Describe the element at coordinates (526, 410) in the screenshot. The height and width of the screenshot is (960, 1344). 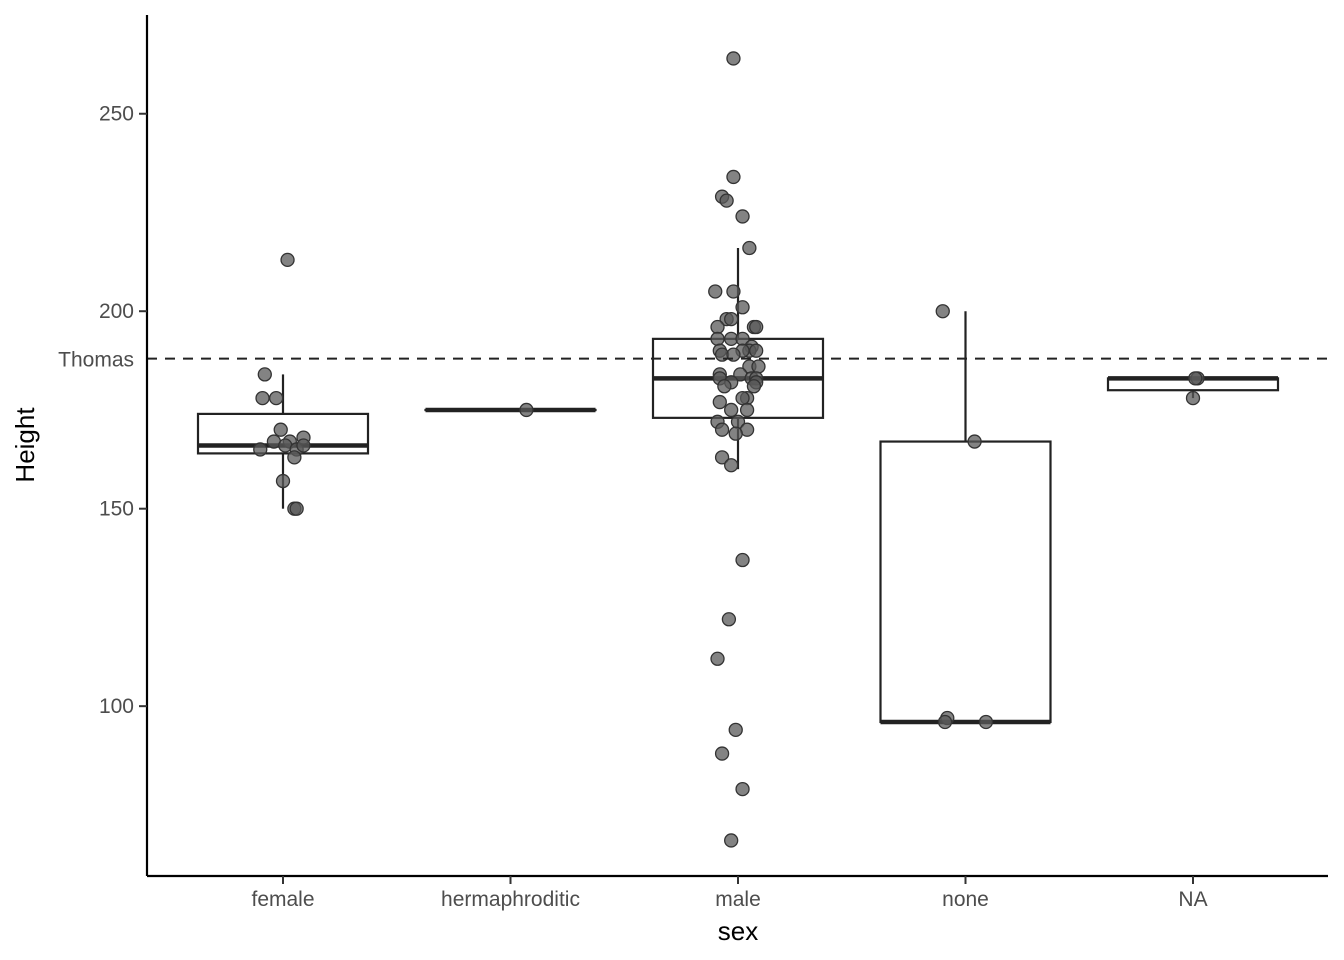
I see `point-hermaphroditic` at that location.